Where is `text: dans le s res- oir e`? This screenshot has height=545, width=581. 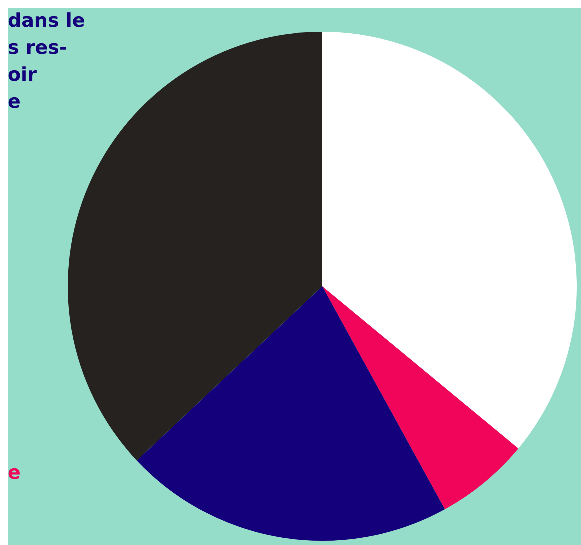
text: dans le s res- oir e is located at coordinates (47, 62).